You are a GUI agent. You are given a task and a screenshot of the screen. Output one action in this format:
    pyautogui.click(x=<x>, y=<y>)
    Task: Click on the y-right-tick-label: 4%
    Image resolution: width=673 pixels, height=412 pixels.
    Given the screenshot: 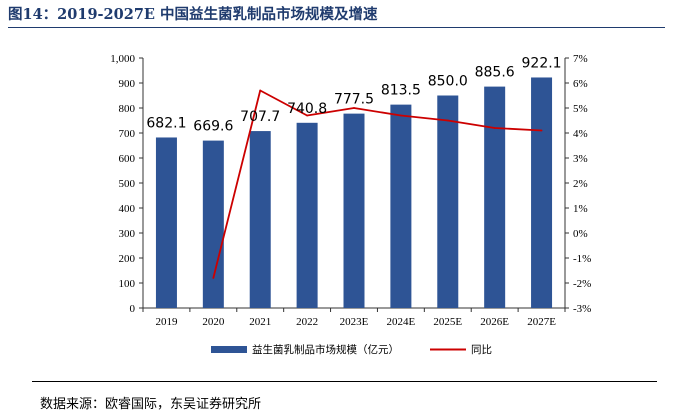 What is the action you would take?
    pyautogui.click(x=580, y=134)
    